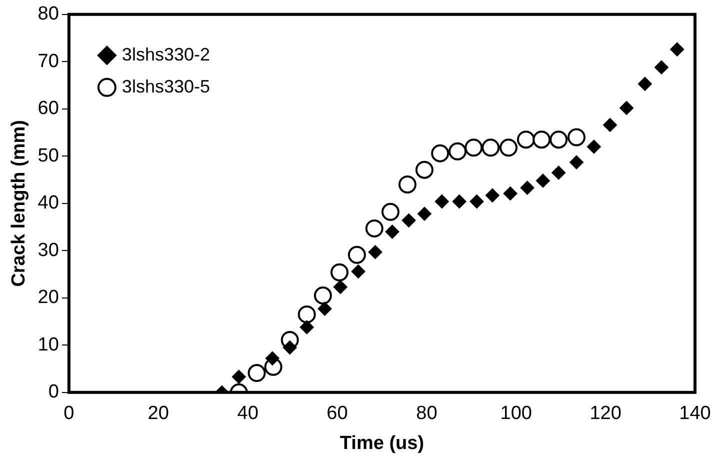  What do you see at coordinates (48, 297) in the screenshot?
I see `y-tick-label: 20` at bounding box center [48, 297].